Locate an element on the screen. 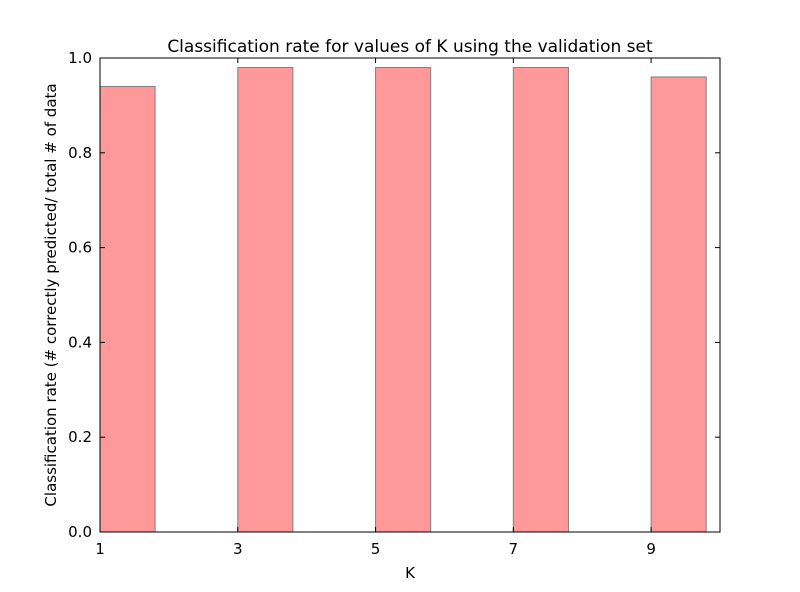 The width and height of the screenshot is (800, 592). x-tick-label-7: 7 is located at coordinates (514, 549).